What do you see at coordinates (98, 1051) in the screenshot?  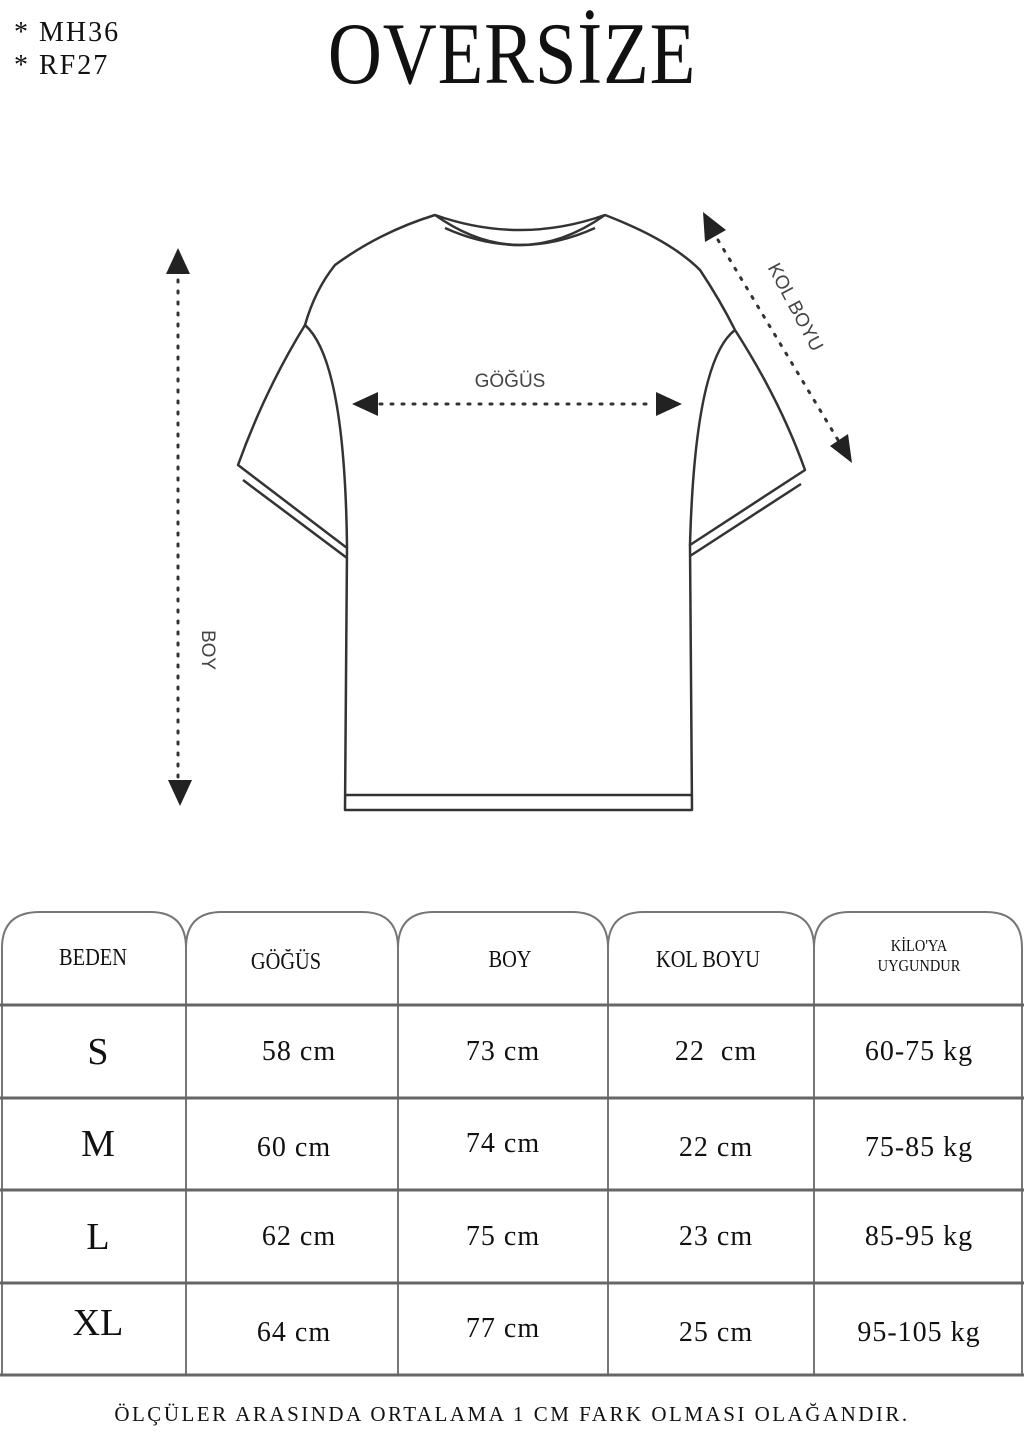 I see `cell-size: S` at bounding box center [98, 1051].